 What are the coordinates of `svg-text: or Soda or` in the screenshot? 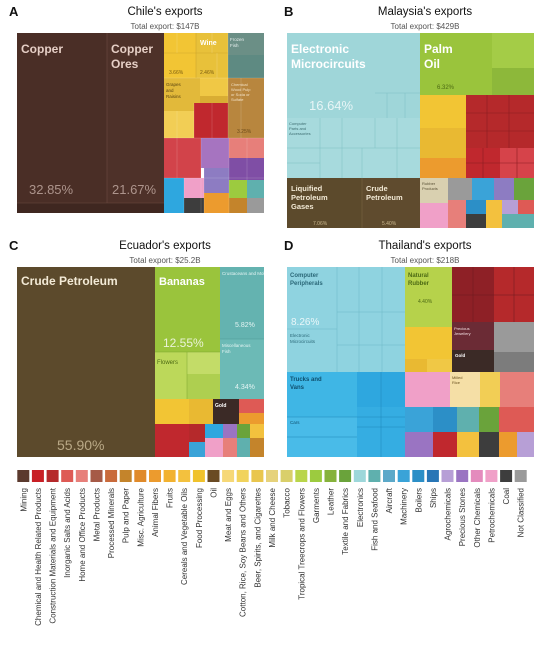 It's located at (240, 94).